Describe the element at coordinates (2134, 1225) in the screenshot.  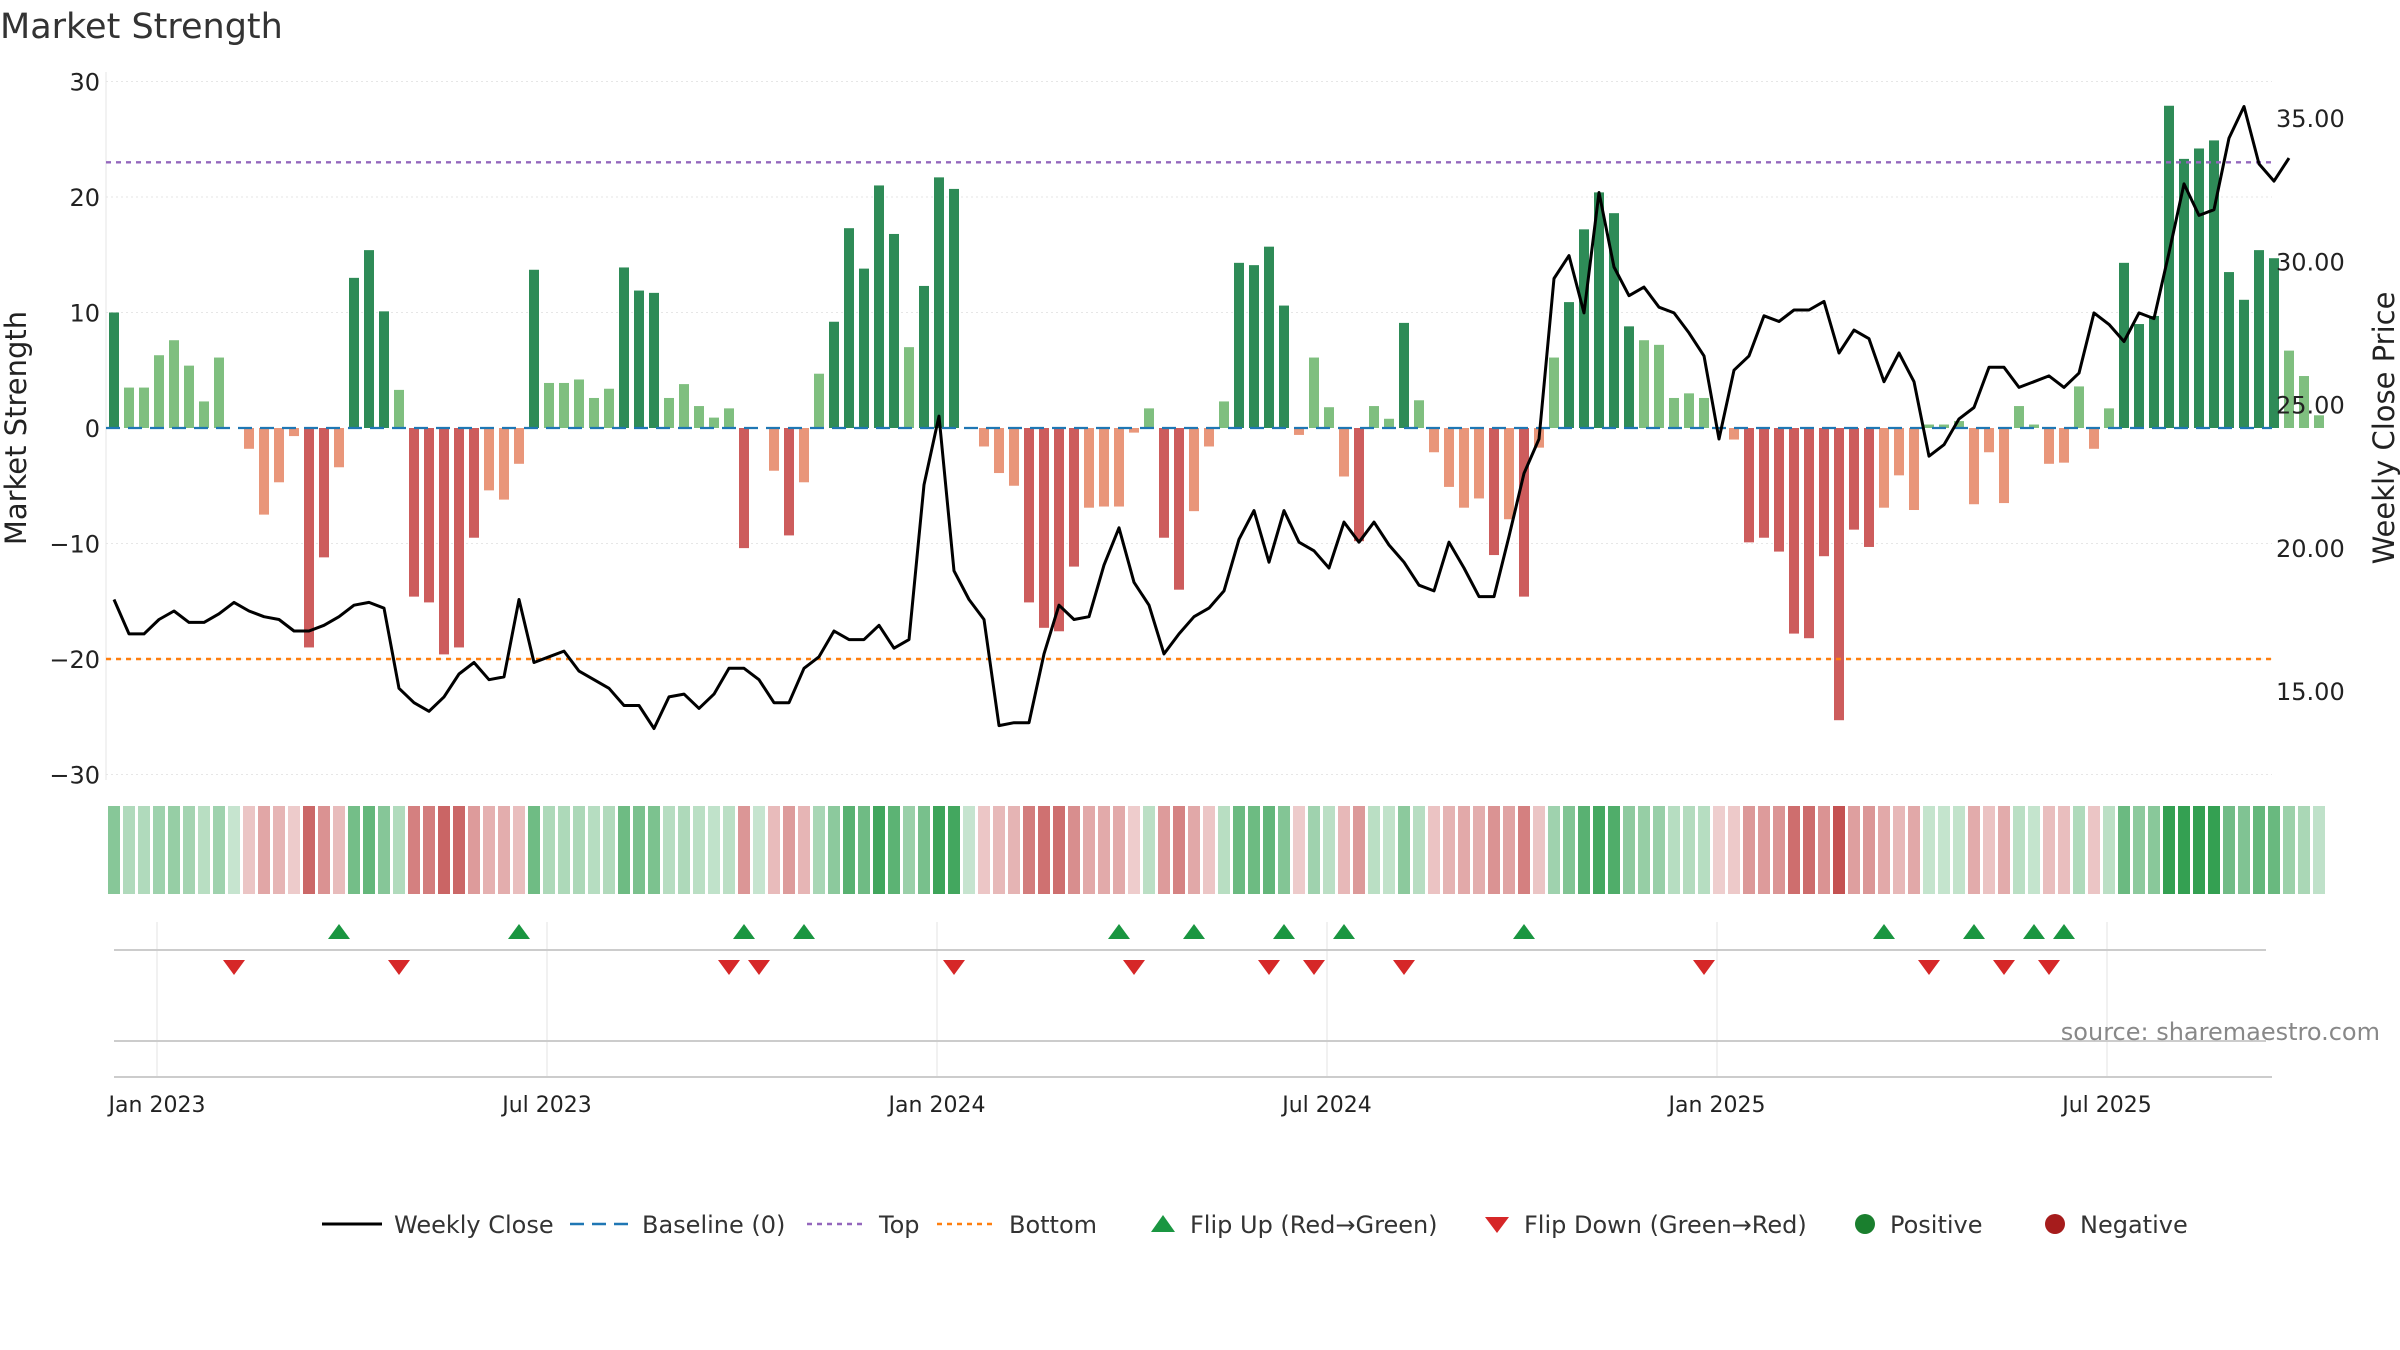
I see `legend-label: Negative` at that location.